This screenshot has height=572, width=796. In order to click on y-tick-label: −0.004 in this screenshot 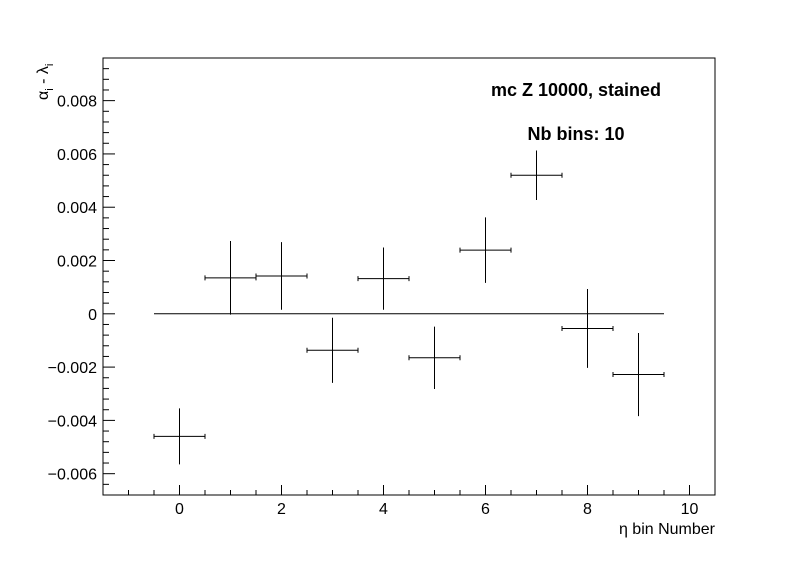, I will do `click(72, 421)`.